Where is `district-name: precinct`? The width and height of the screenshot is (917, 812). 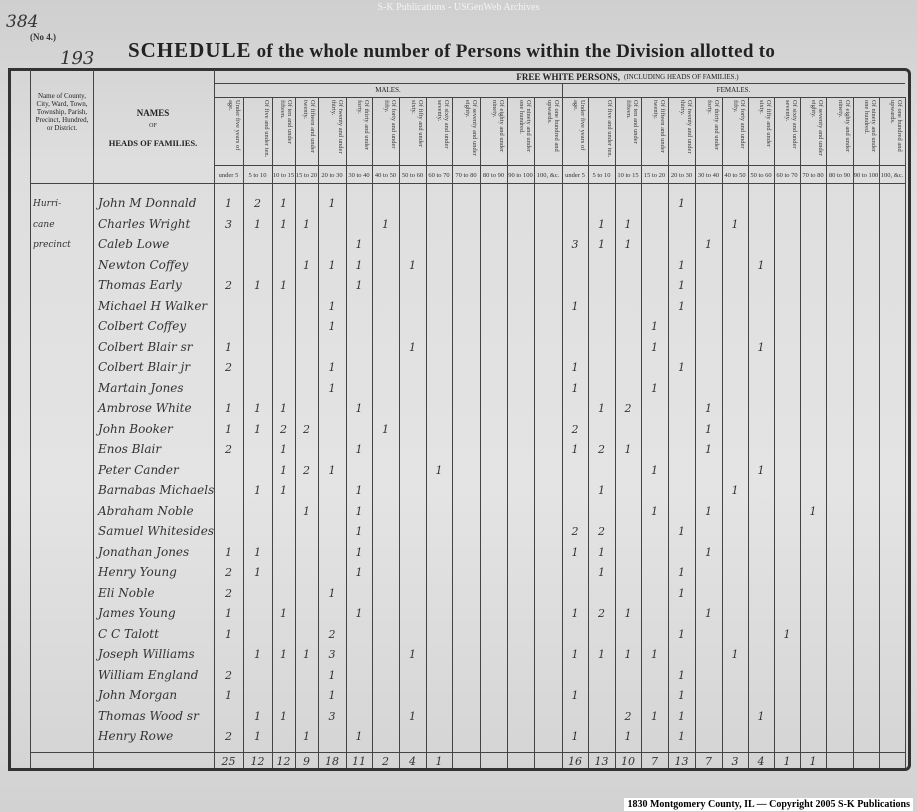 district-name: precinct is located at coordinates (52, 245).